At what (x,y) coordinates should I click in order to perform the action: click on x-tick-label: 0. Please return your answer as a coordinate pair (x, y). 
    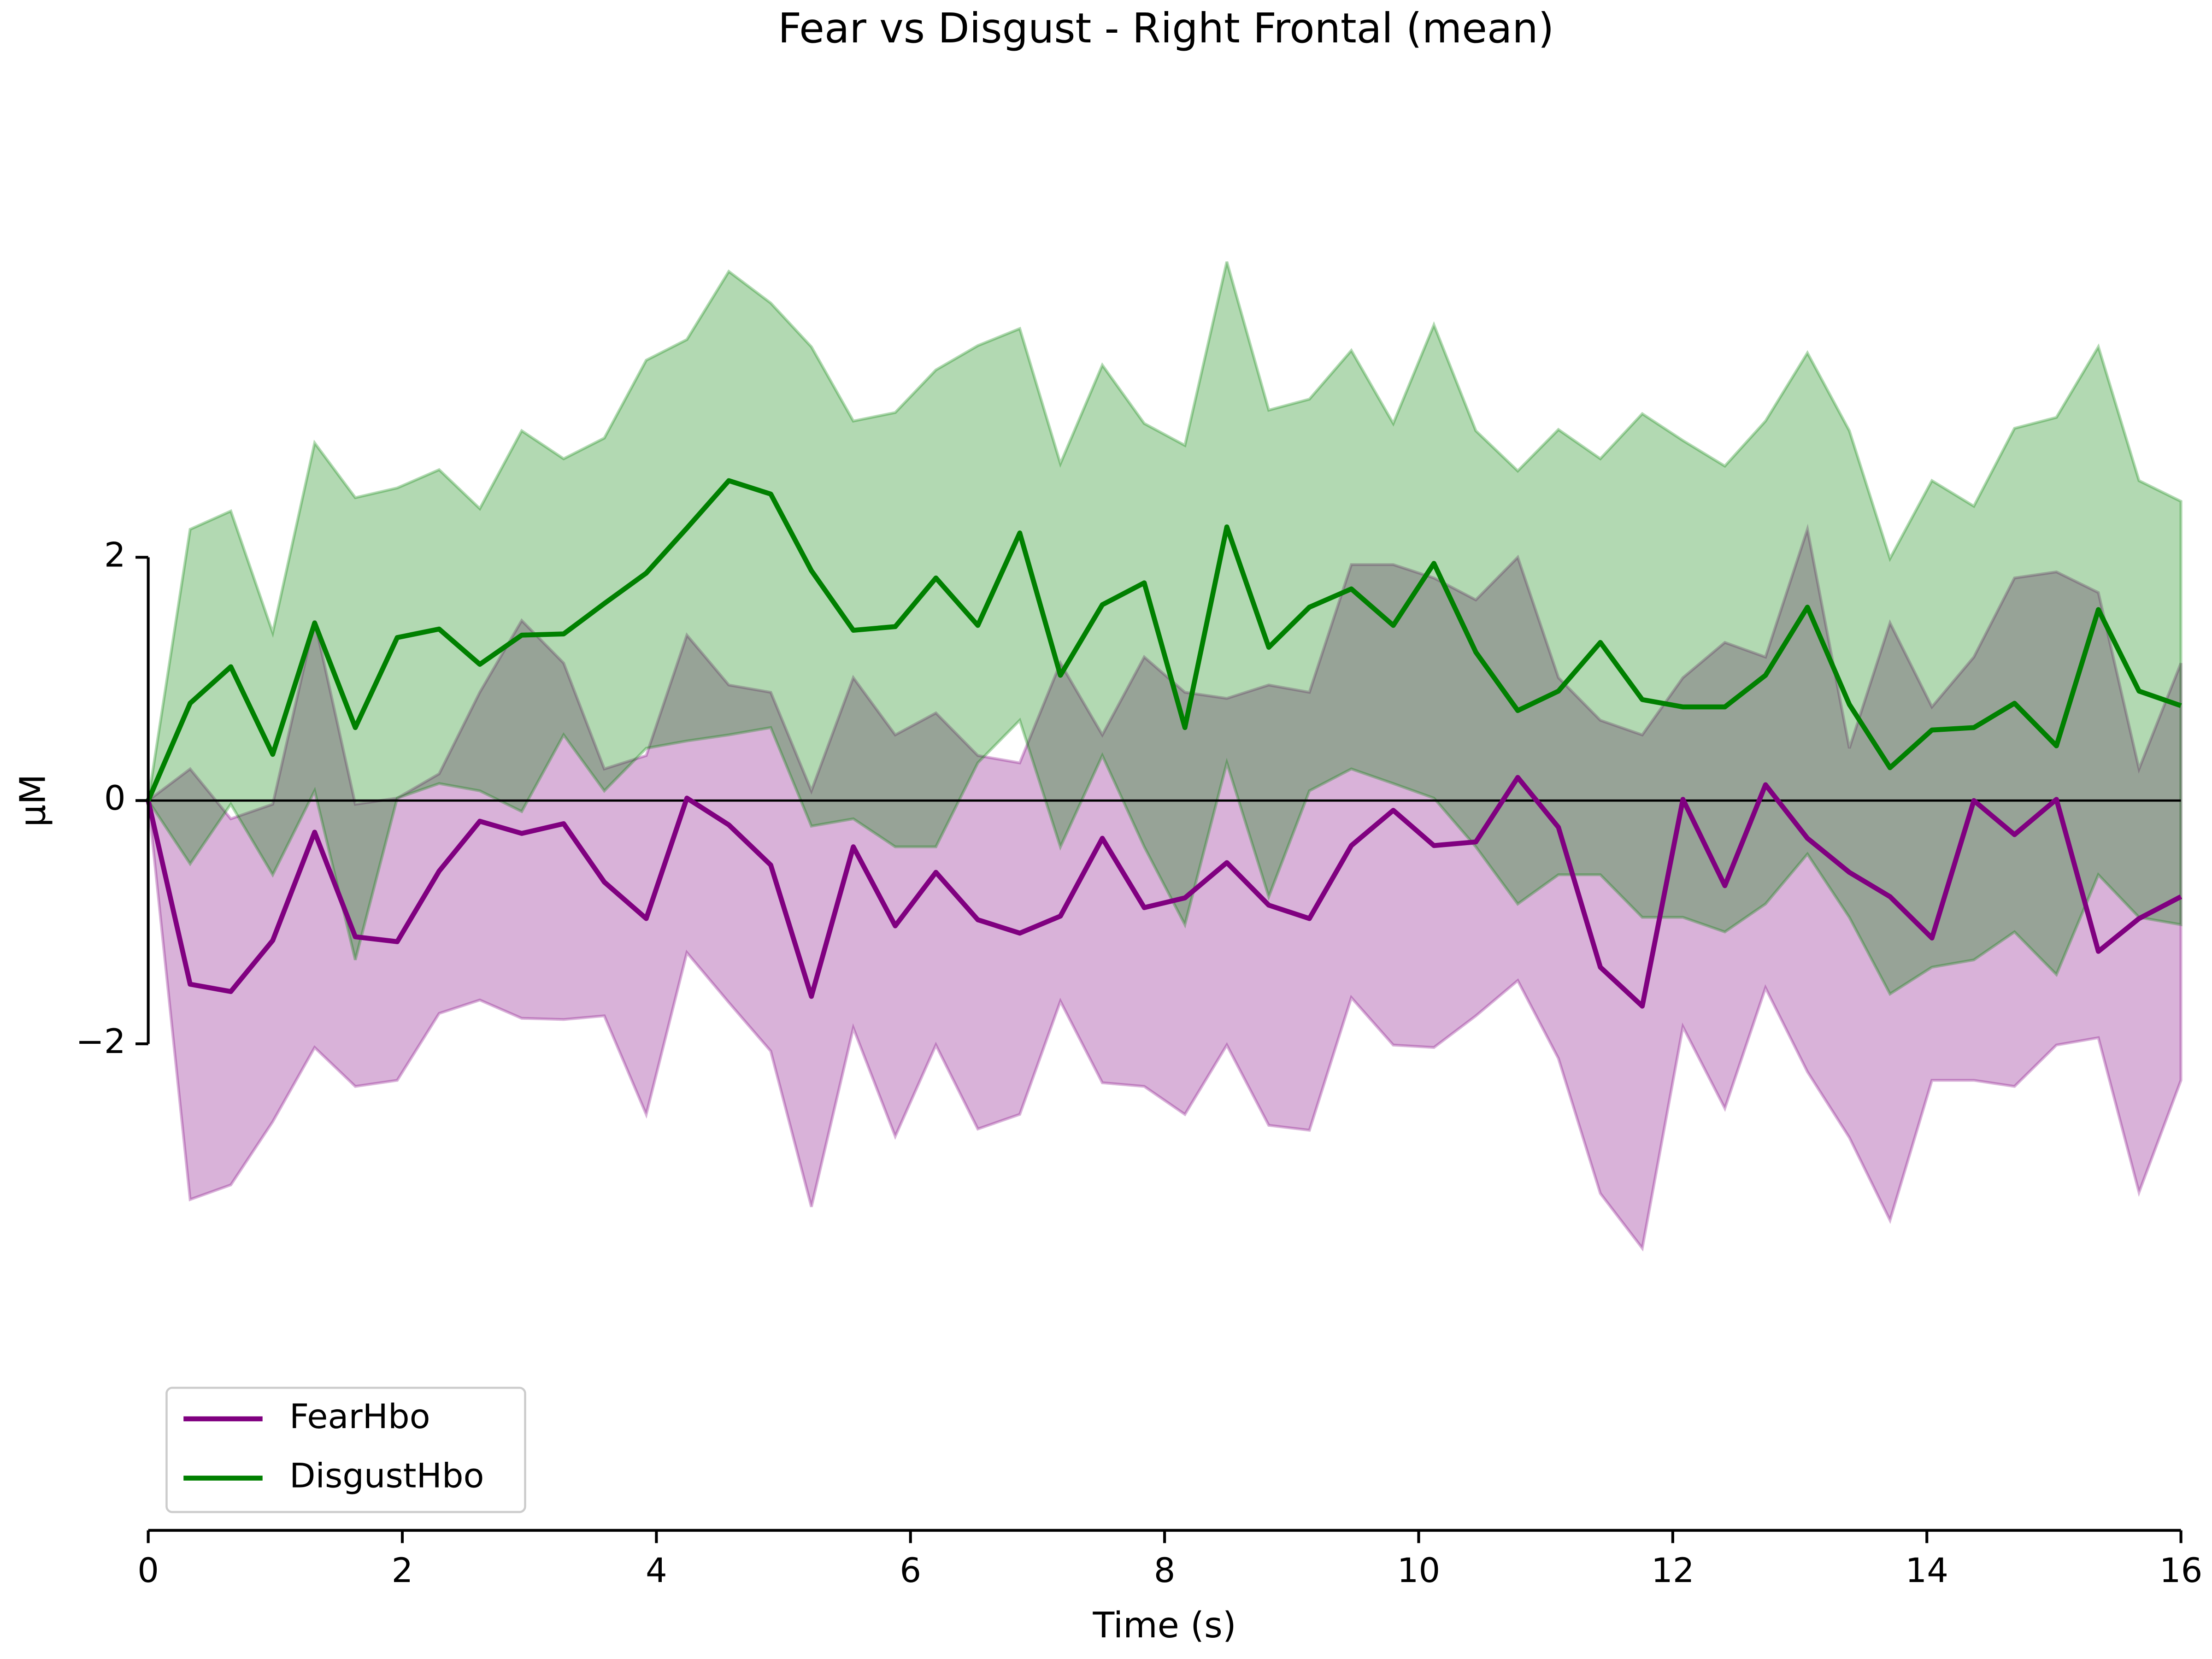
    Looking at the image, I should click on (148, 1570).